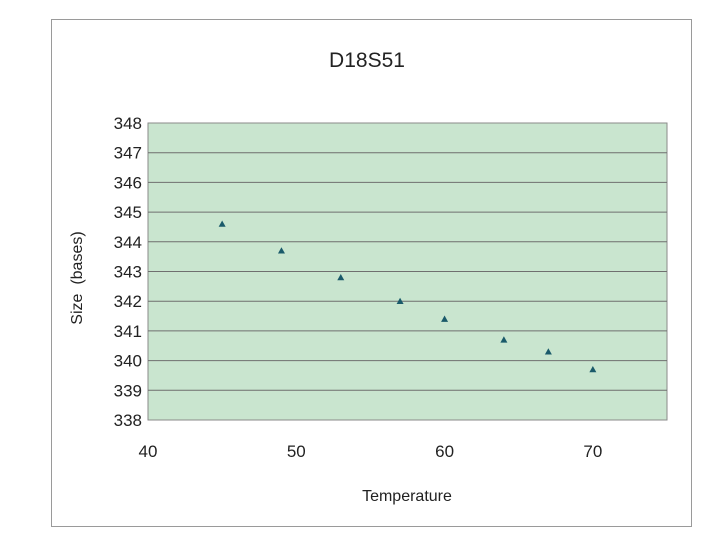 The width and height of the screenshot is (720, 540). I want to click on y-tick-label: 348, so click(128, 123).